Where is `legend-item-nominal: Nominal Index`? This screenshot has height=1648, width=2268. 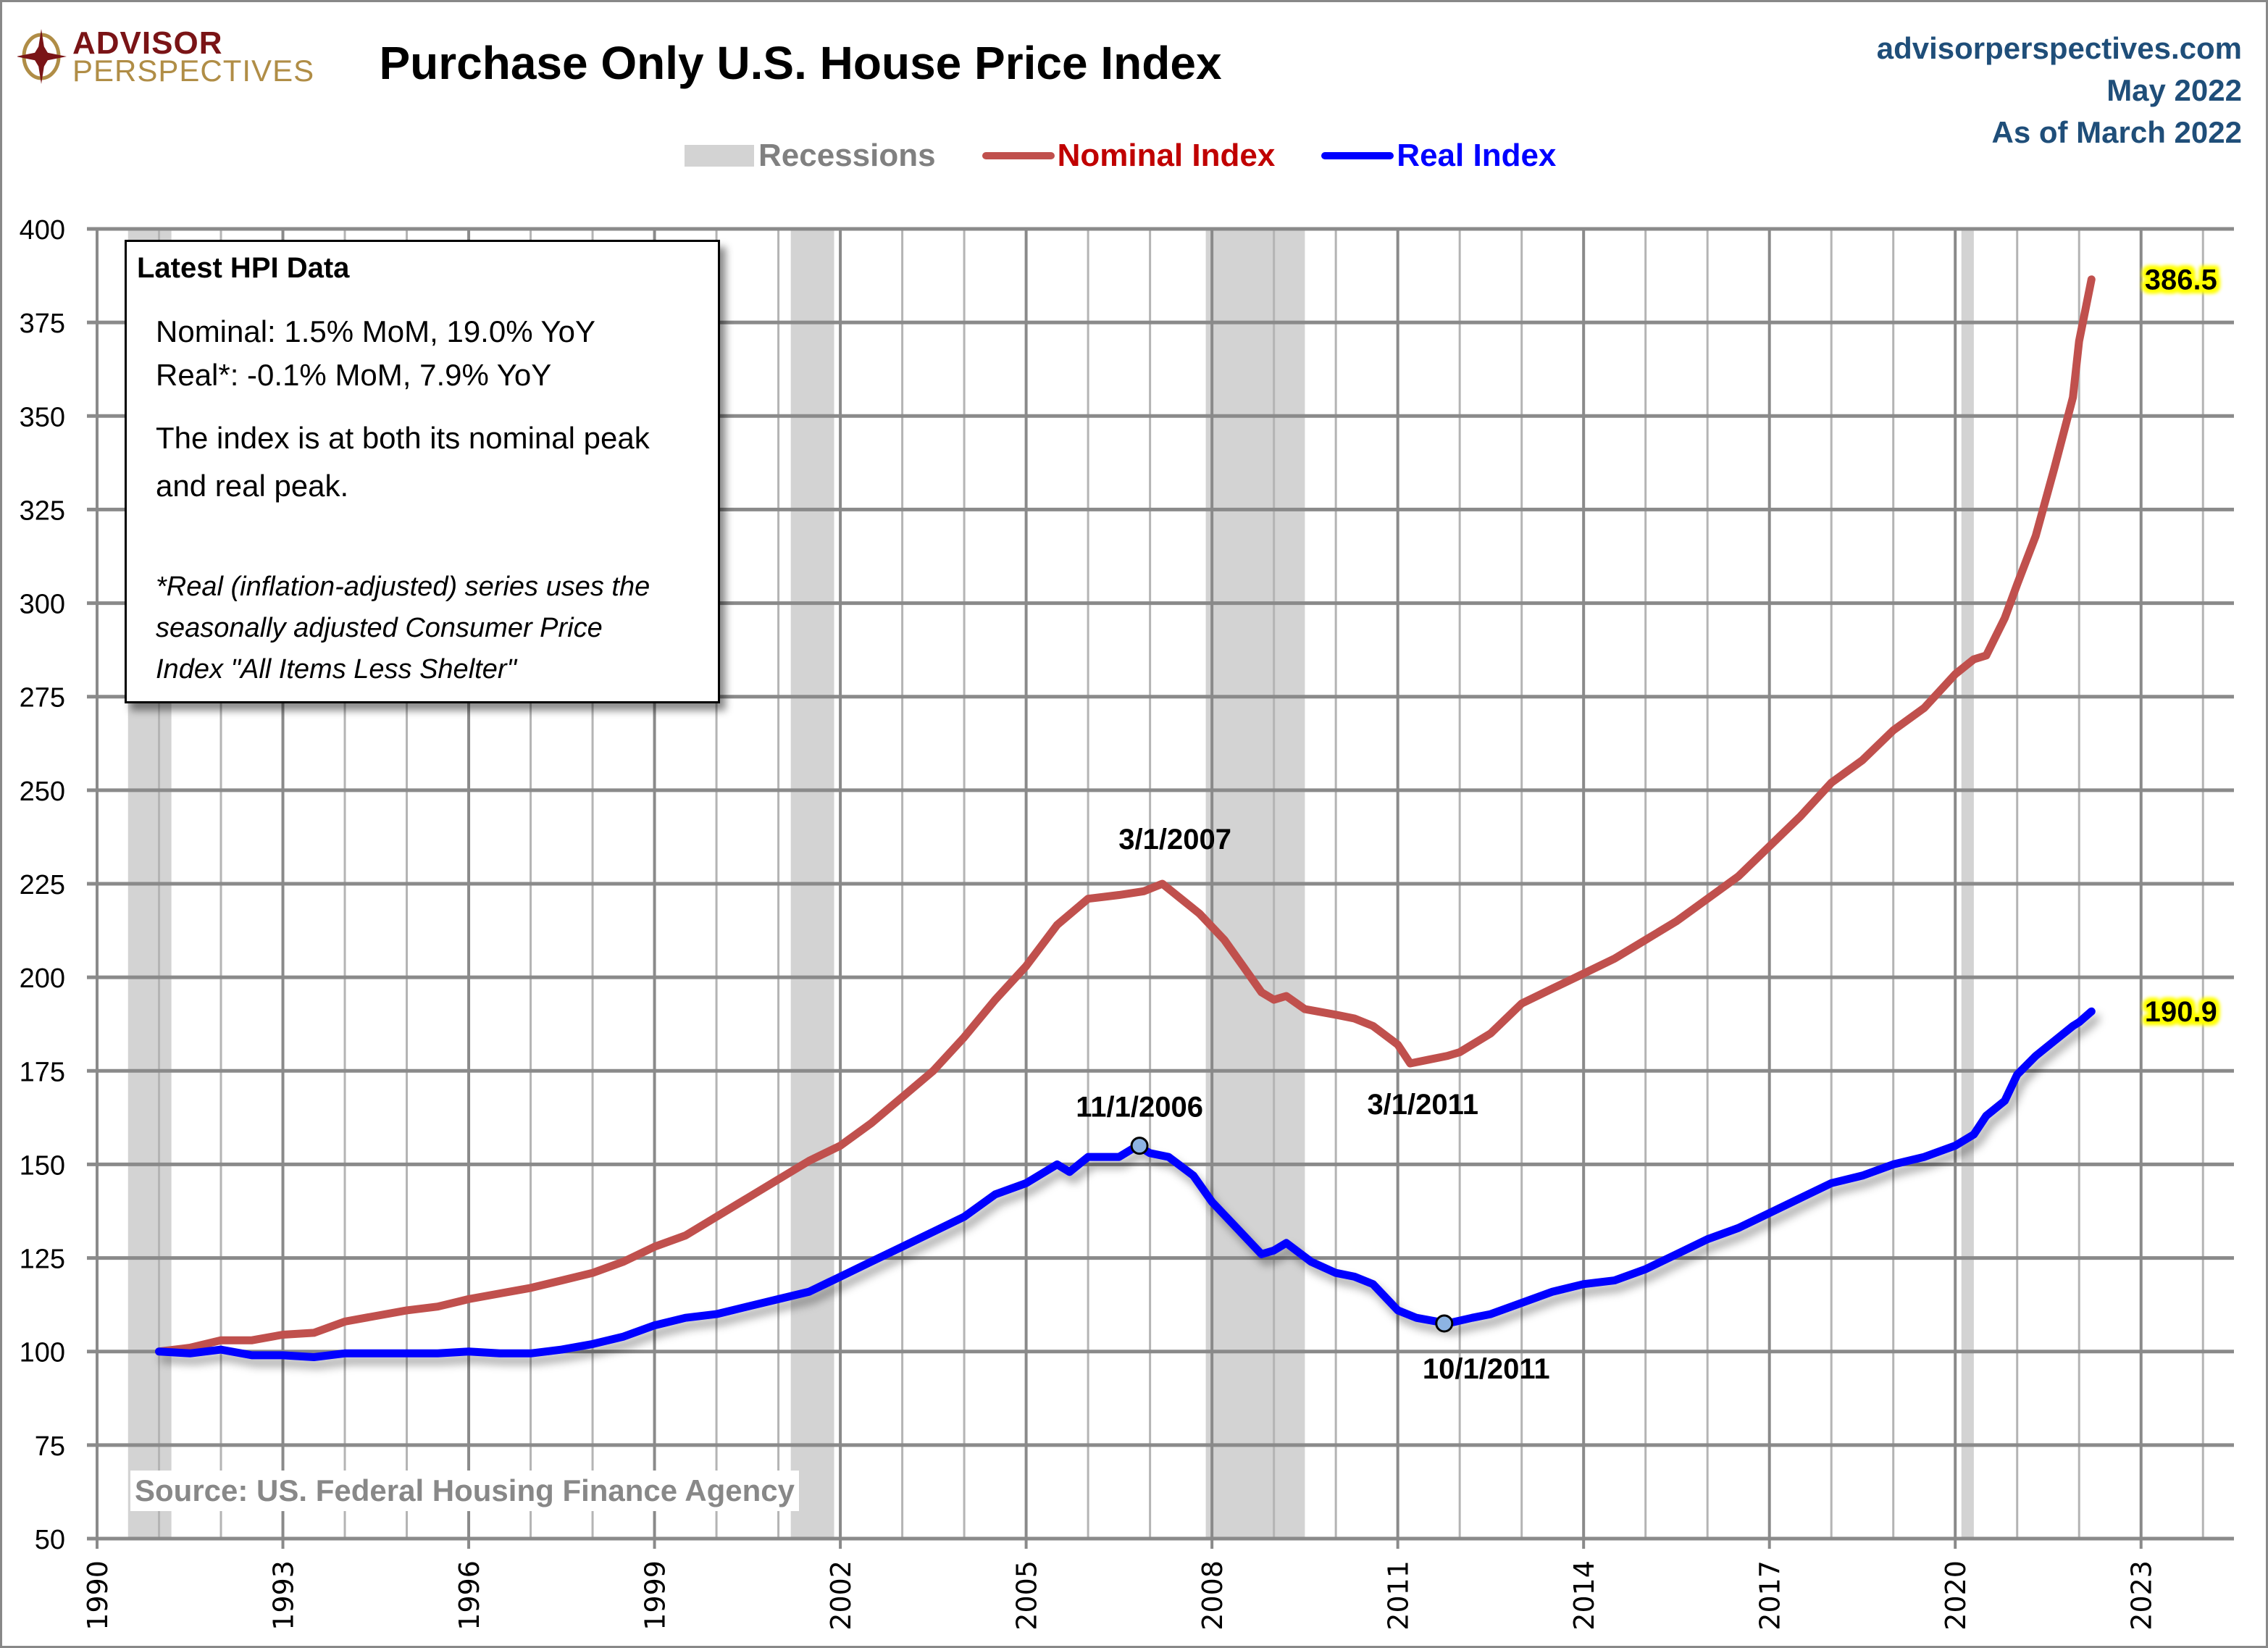
legend-item-nominal: Nominal Index is located at coordinates (1129, 156).